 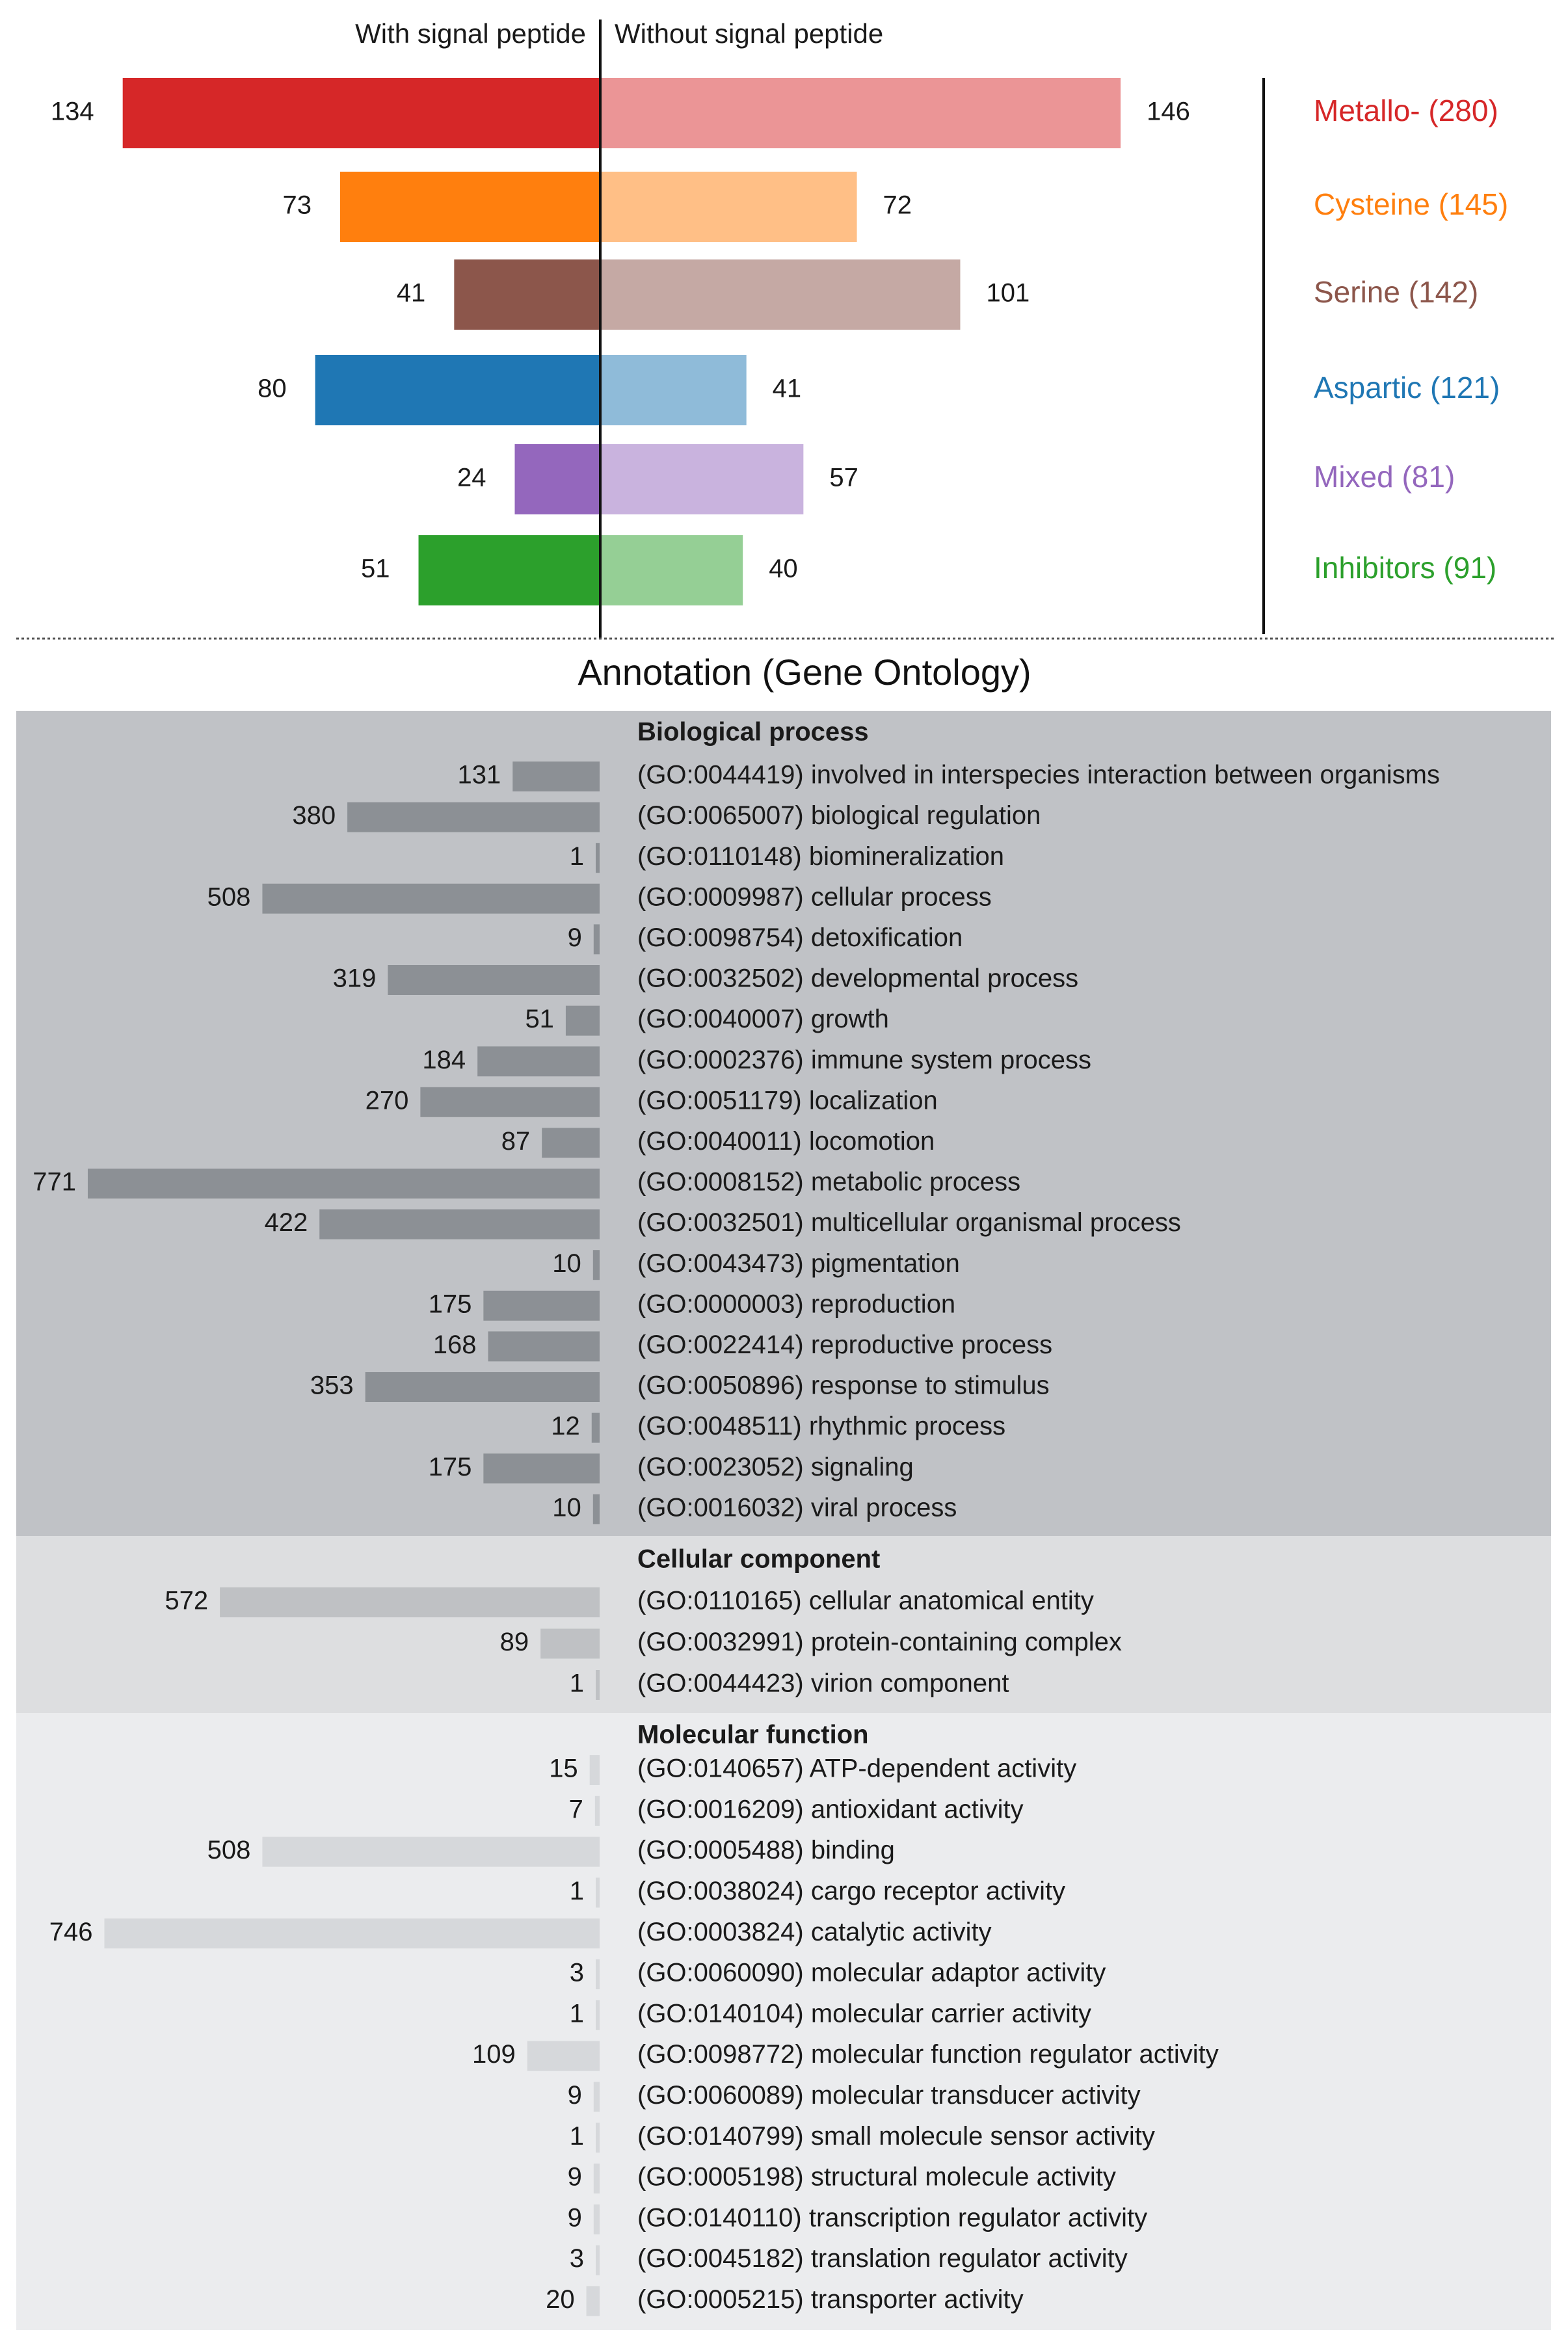 I want to click on go-term-label: (GO:0110165) cellular anatomical entity, so click(x=866, y=1601).